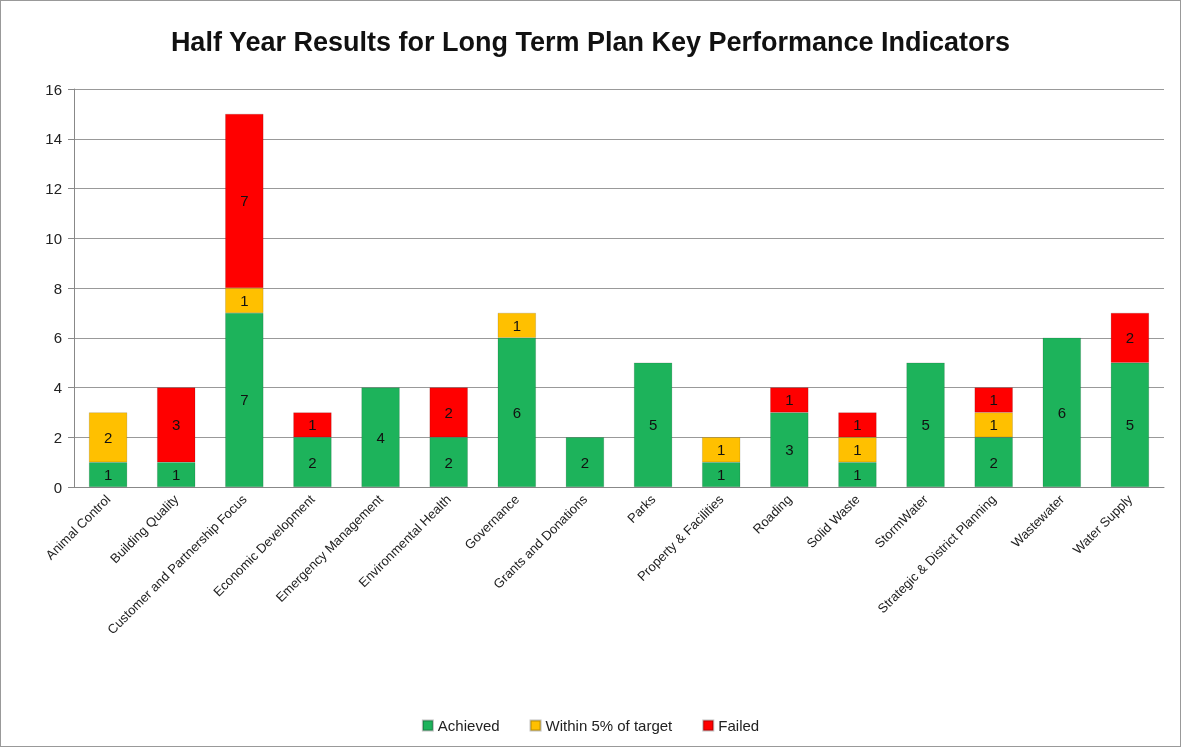  What do you see at coordinates (57, 437) in the screenshot?
I see `y-tick-label: 2` at bounding box center [57, 437].